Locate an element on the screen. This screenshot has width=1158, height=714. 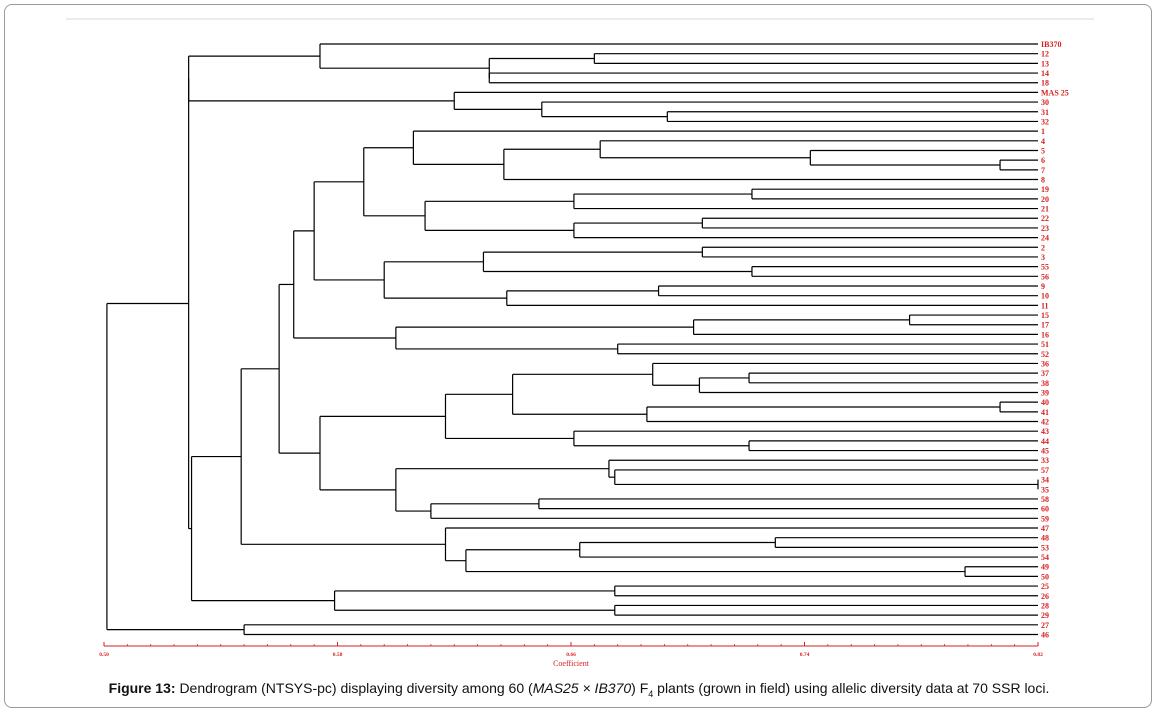
leaf-label: 16 is located at coordinates (1045, 334).